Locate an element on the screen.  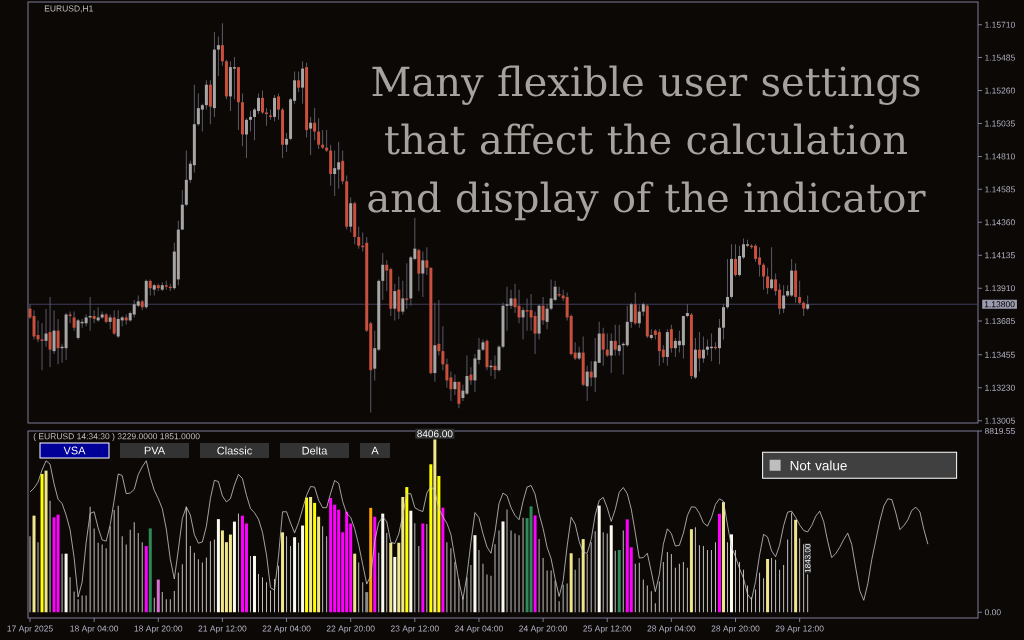
y-tick-label: 1.13455 is located at coordinates (1000, 354).